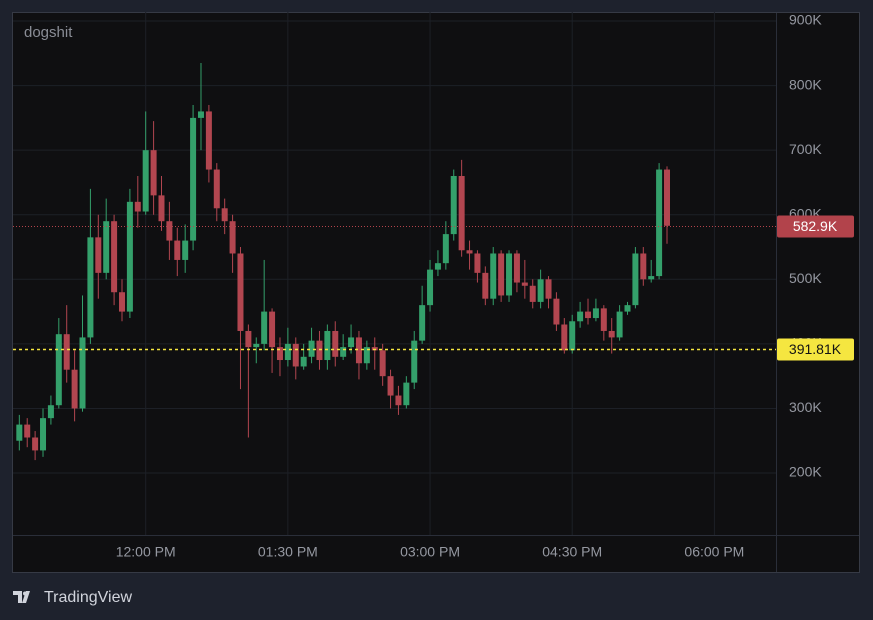  I want to click on logo-dot, so click(25, 593).